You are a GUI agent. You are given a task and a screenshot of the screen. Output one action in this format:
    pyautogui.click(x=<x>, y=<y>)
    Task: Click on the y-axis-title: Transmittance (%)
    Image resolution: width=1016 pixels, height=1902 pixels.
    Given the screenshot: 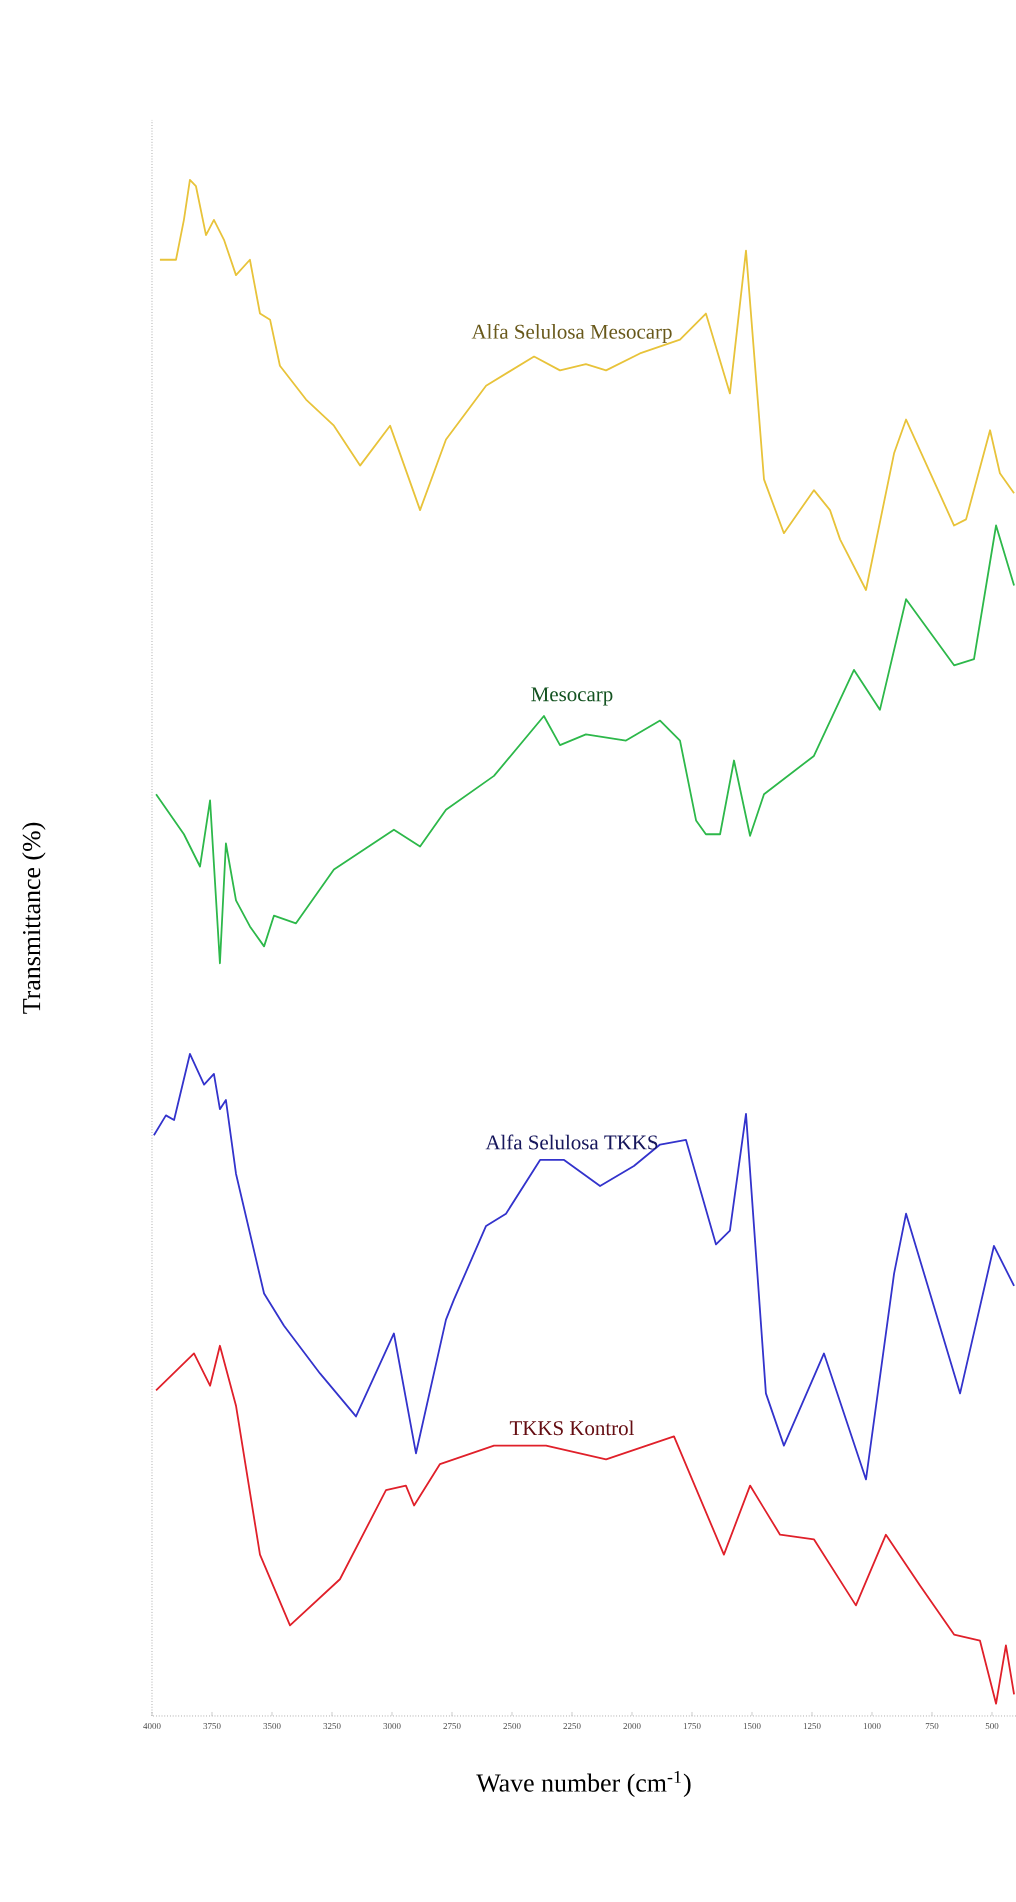 What is the action you would take?
    pyautogui.click(x=34, y=918)
    